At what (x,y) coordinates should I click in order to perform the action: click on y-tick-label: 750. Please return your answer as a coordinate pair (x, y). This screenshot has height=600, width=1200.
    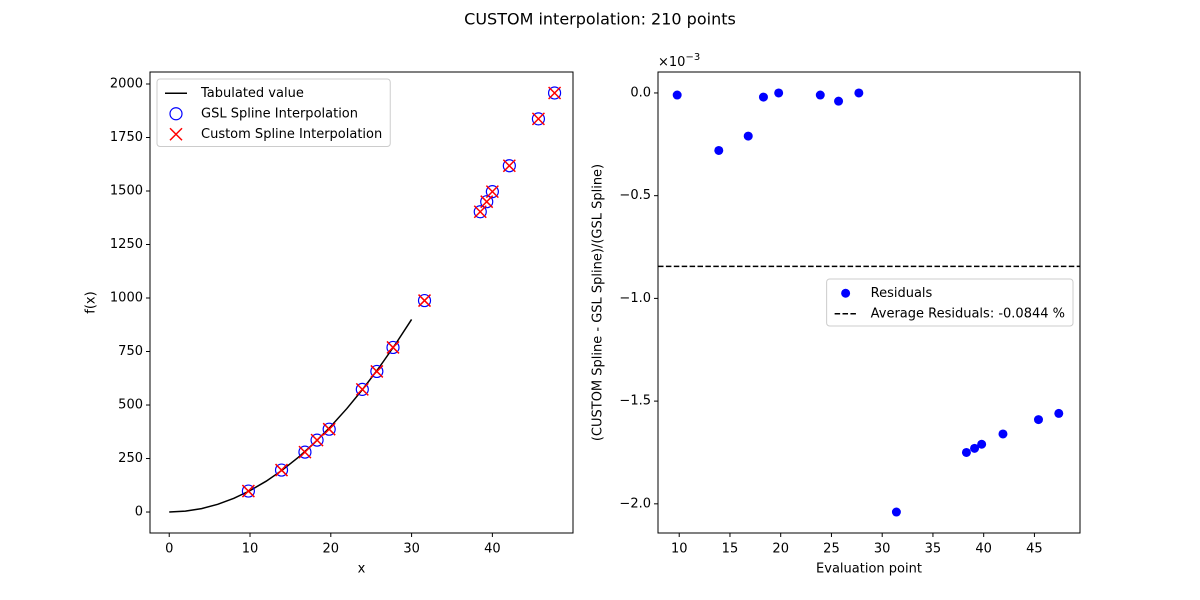
    Looking at the image, I should click on (130, 351).